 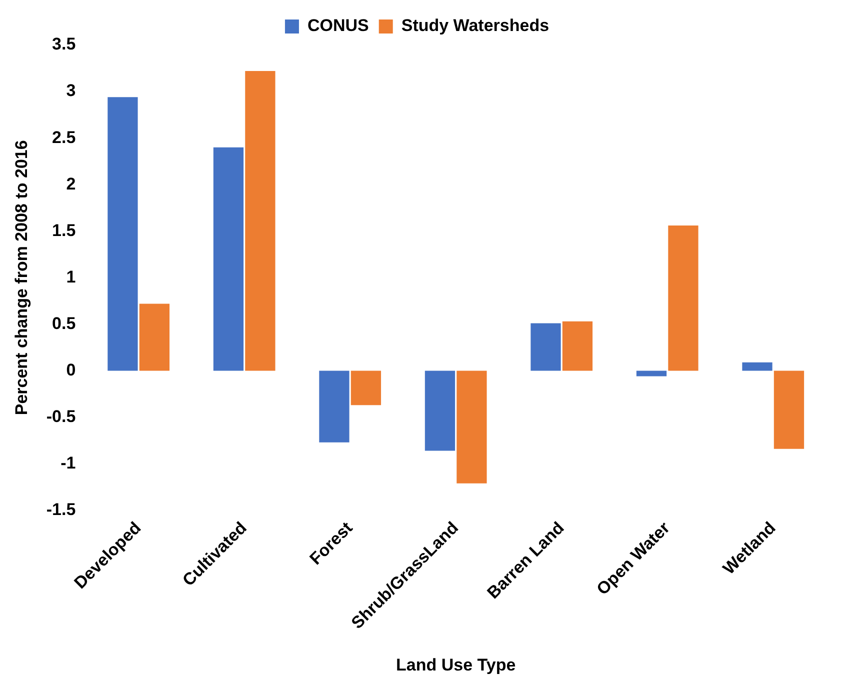 I want to click on y-tick-label: -0.5, so click(x=61, y=416).